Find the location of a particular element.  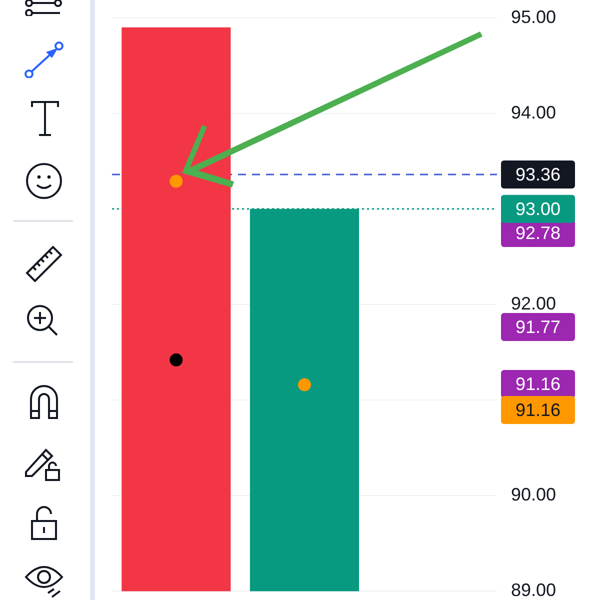

y-tick-label: 89.00 is located at coordinates (533, 590).